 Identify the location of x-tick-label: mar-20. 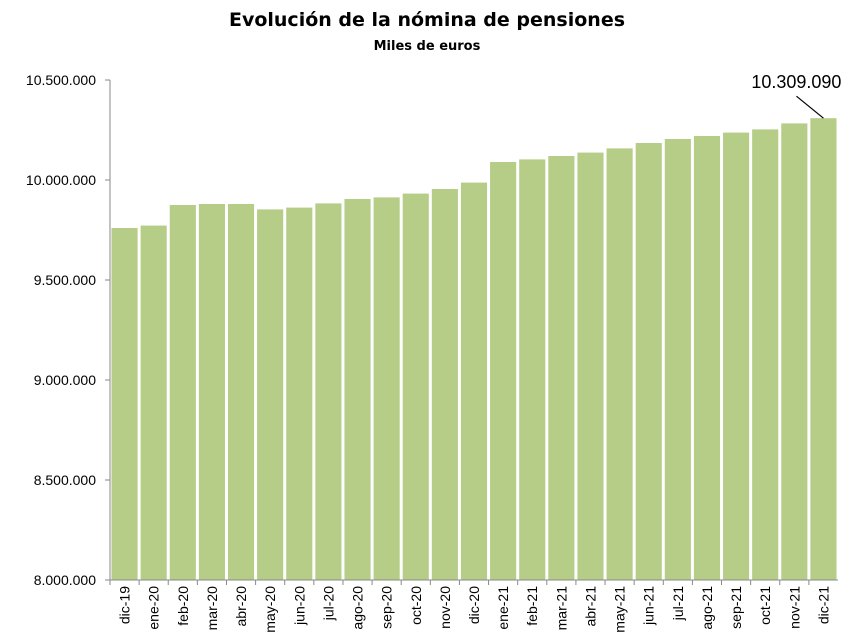
(212, 608).